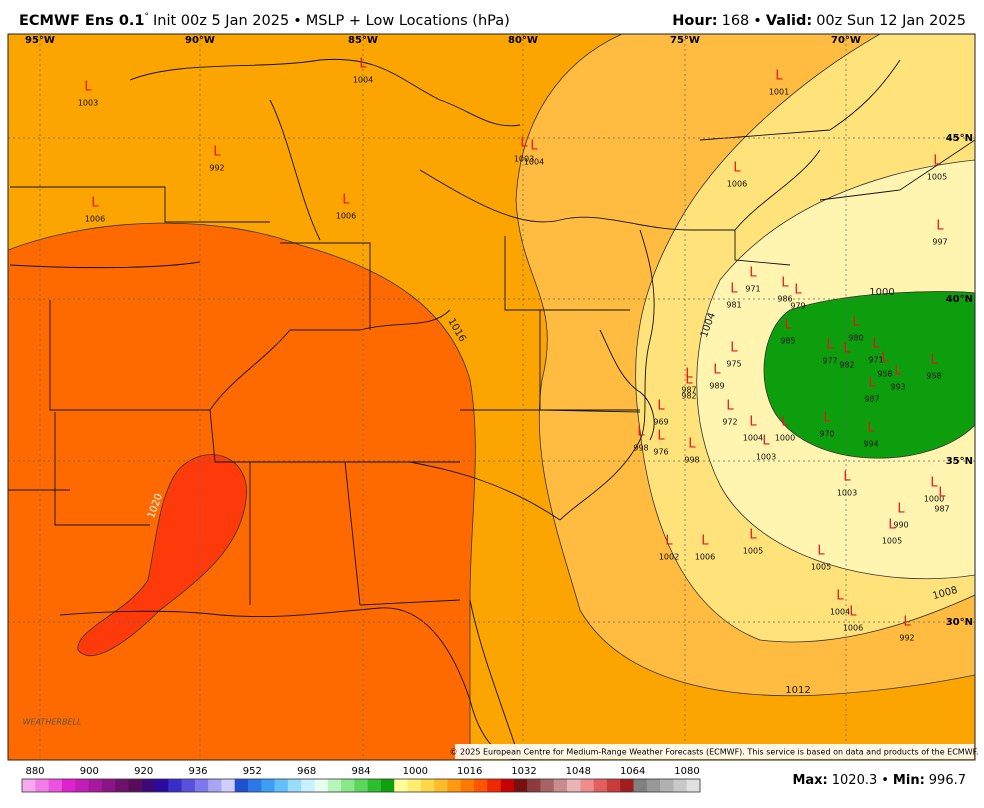 The image size is (984, 808). Describe the element at coordinates (906, 638) in the screenshot. I see `low-pressure: 992` at that location.